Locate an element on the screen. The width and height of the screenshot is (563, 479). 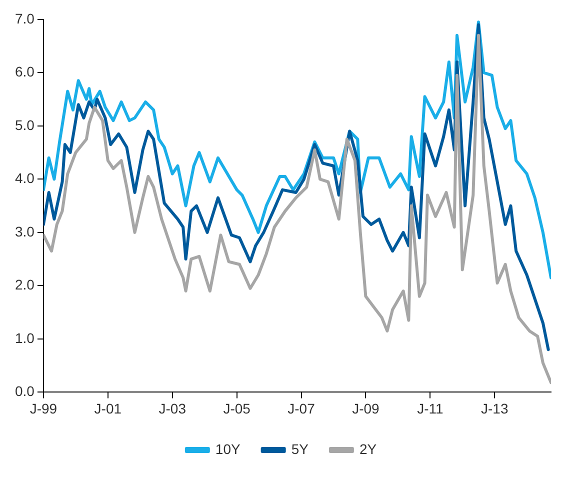
legend-label: 5Y is located at coordinates (300, 448).